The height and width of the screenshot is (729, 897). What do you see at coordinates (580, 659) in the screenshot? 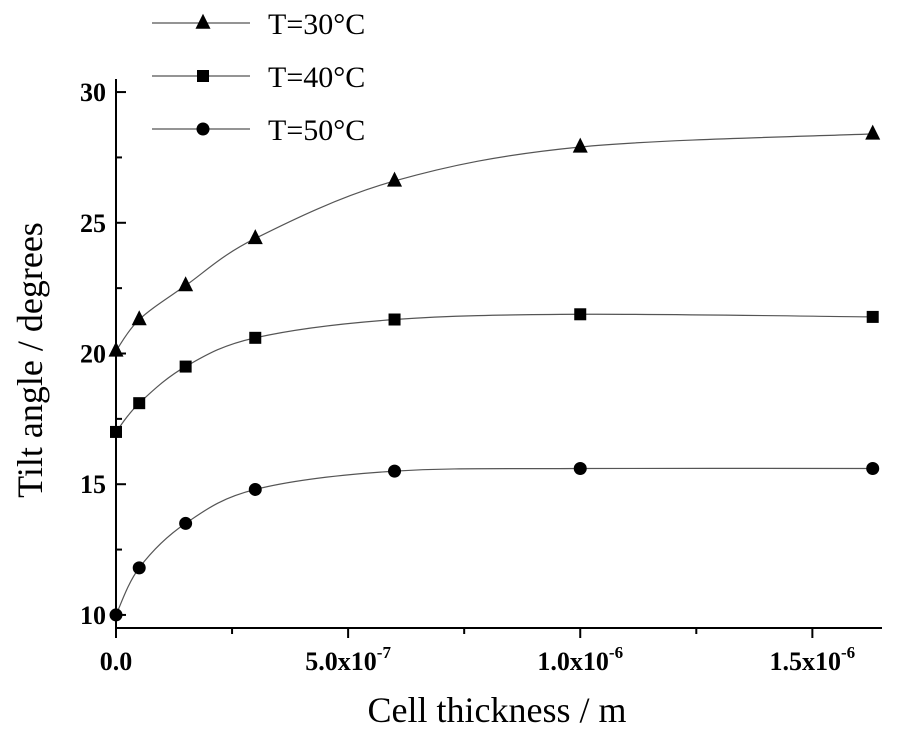
I see `x-tick-label: 1.0x10⁻⁶` at bounding box center [580, 659].